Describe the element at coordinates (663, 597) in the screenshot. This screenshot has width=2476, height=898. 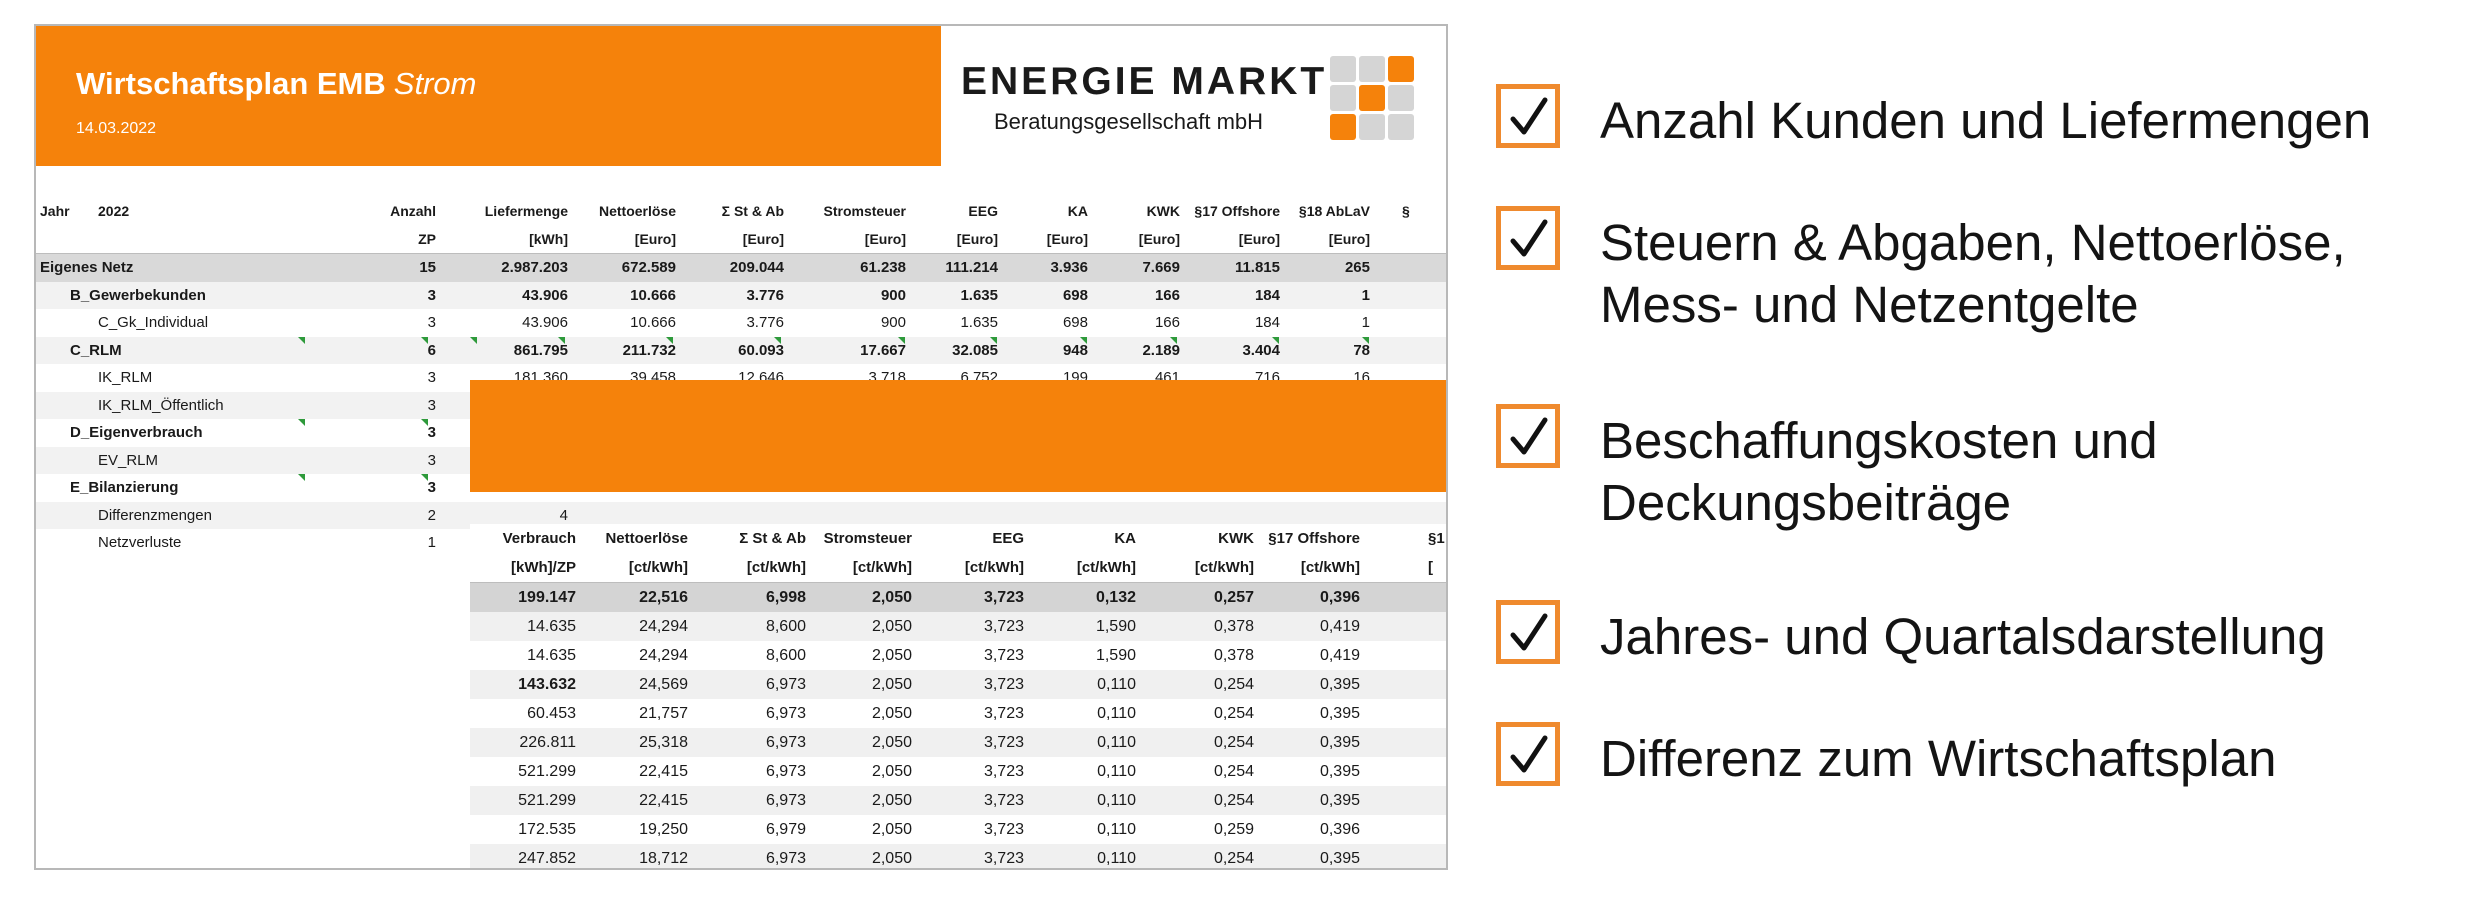
I see `cell-value: 22,516` at that location.